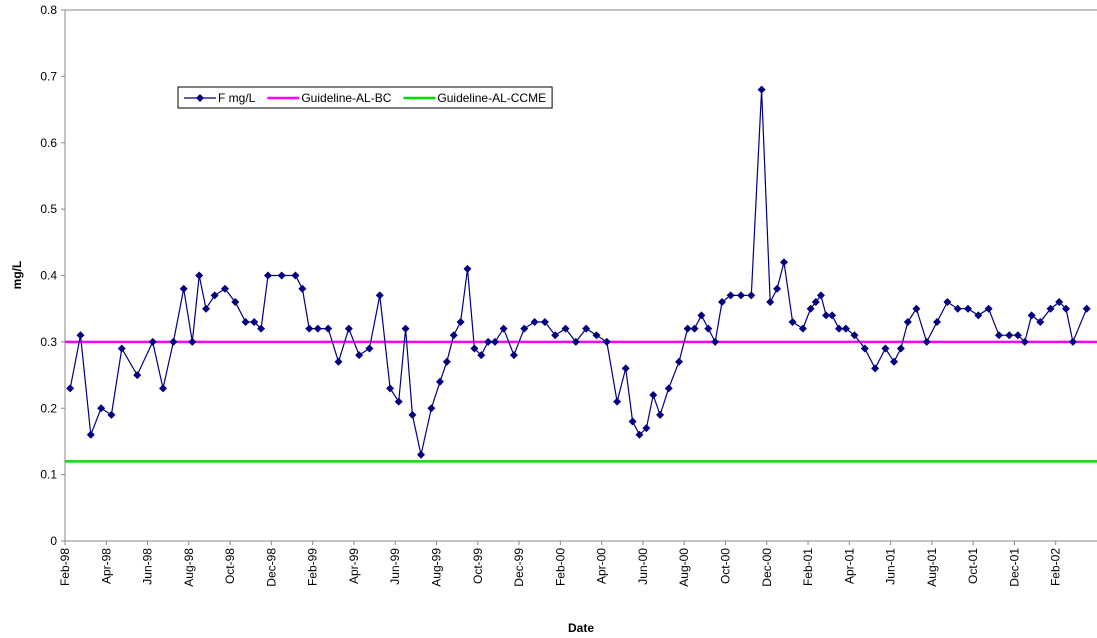 This screenshot has width=1097, height=638. What do you see at coordinates (53, 541) in the screenshot?
I see `y-tick-label: 0` at bounding box center [53, 541].